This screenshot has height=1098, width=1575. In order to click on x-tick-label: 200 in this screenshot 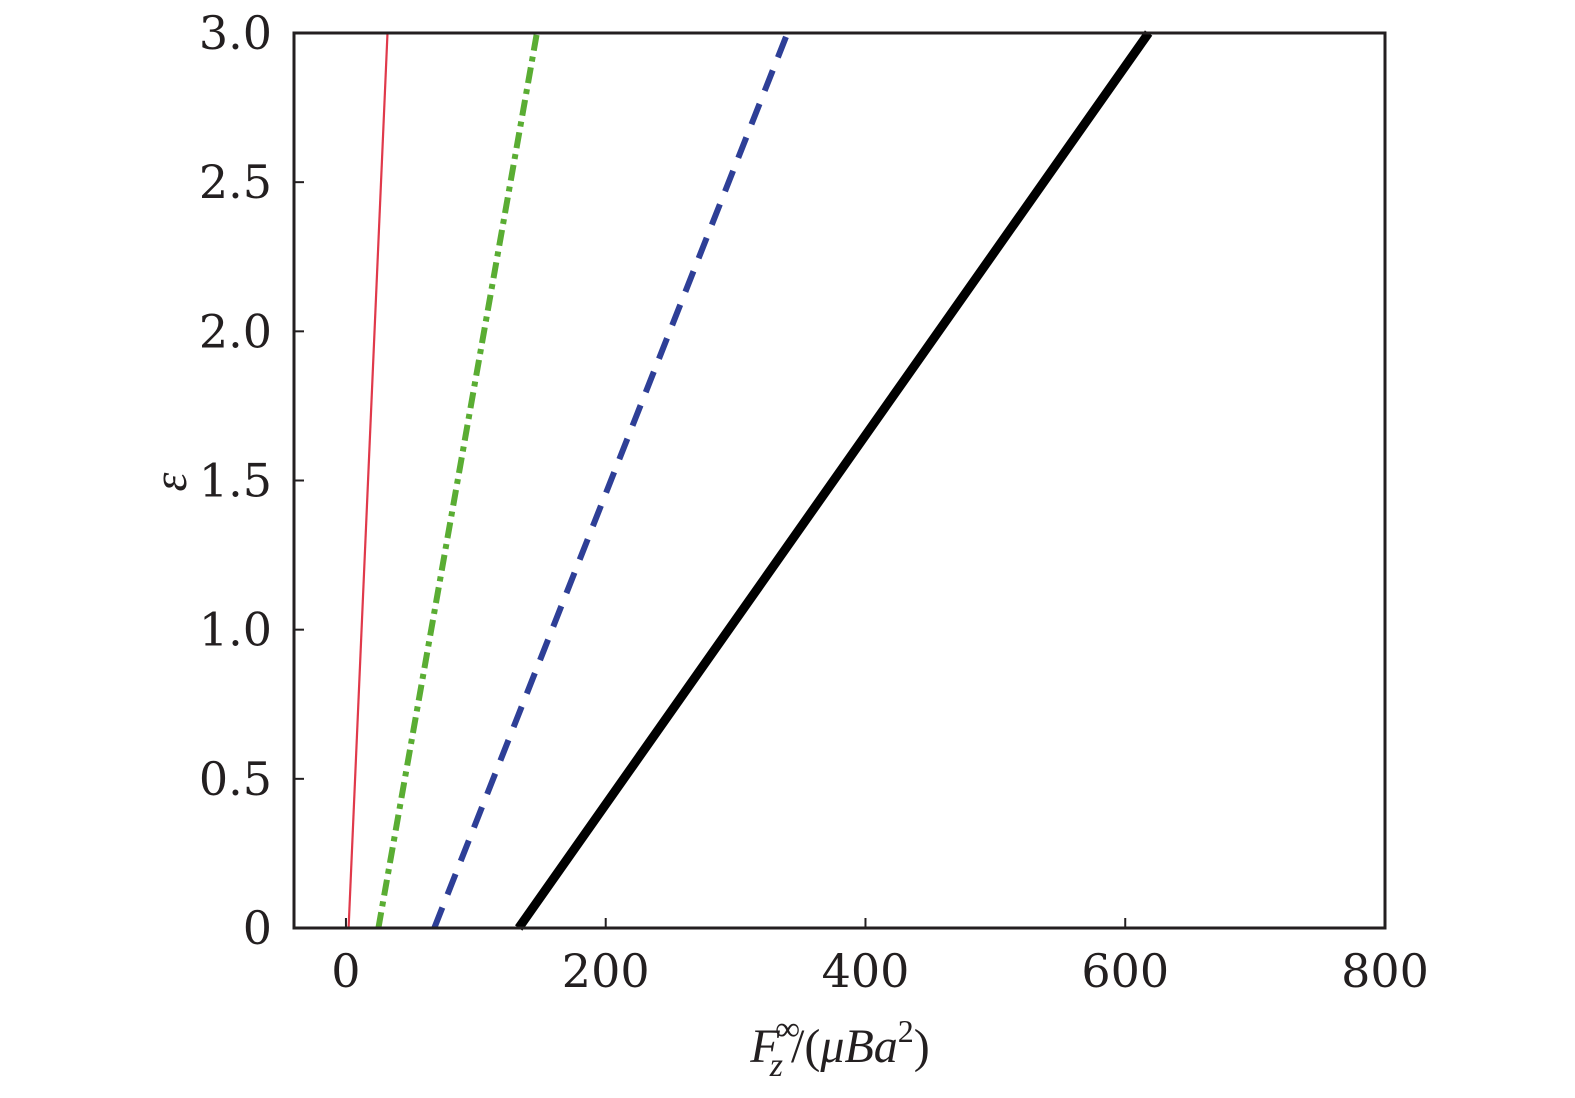, I will do `click(606, 971)`.